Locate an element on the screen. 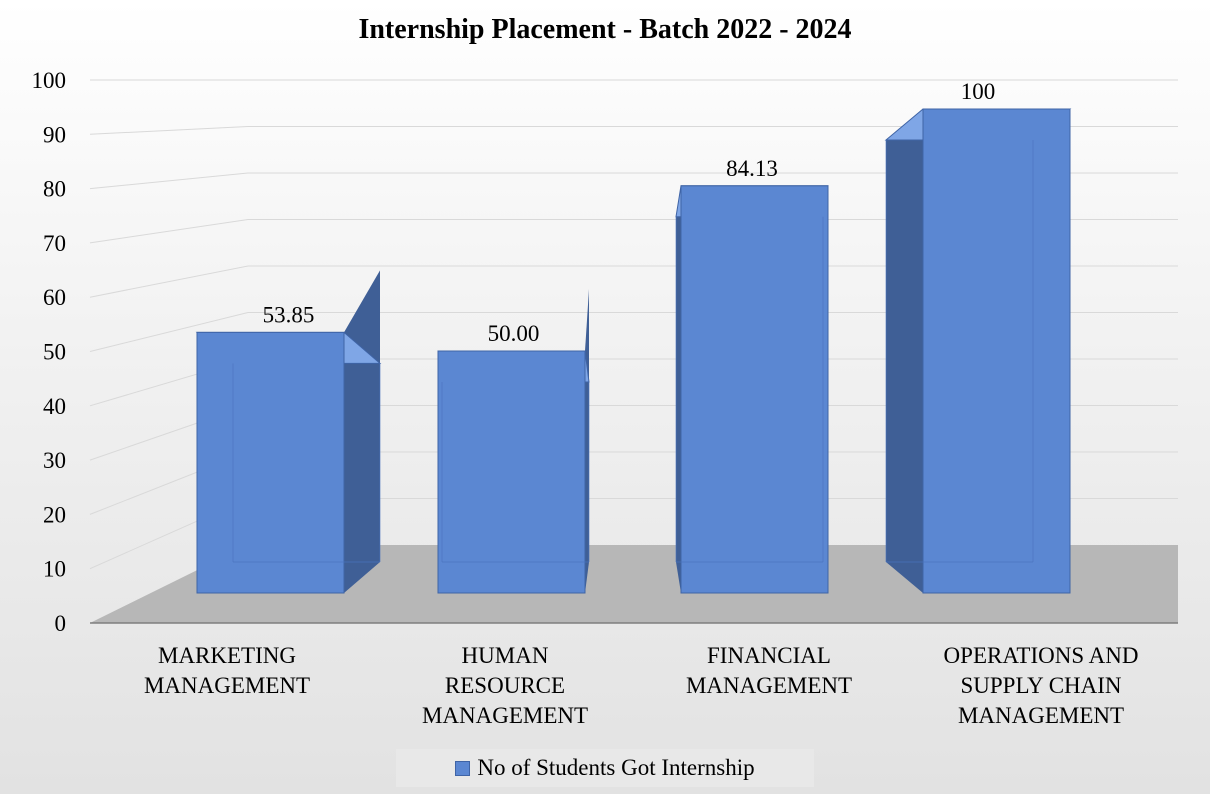 Image resolution: width=1210 pixels, height=794 pixels. y-tick-label: 100 is located at coordinates (49, 80).